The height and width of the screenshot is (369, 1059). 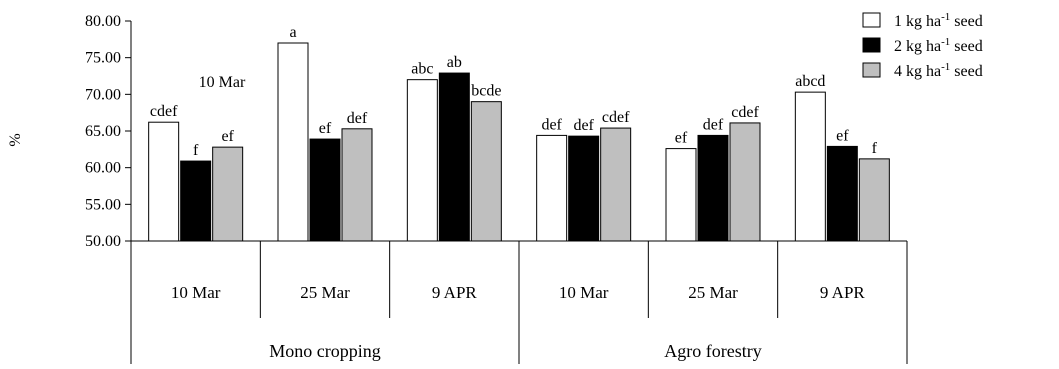 I want to click on legend-label-main: 1 kg ha, so click(x=917, y=21).